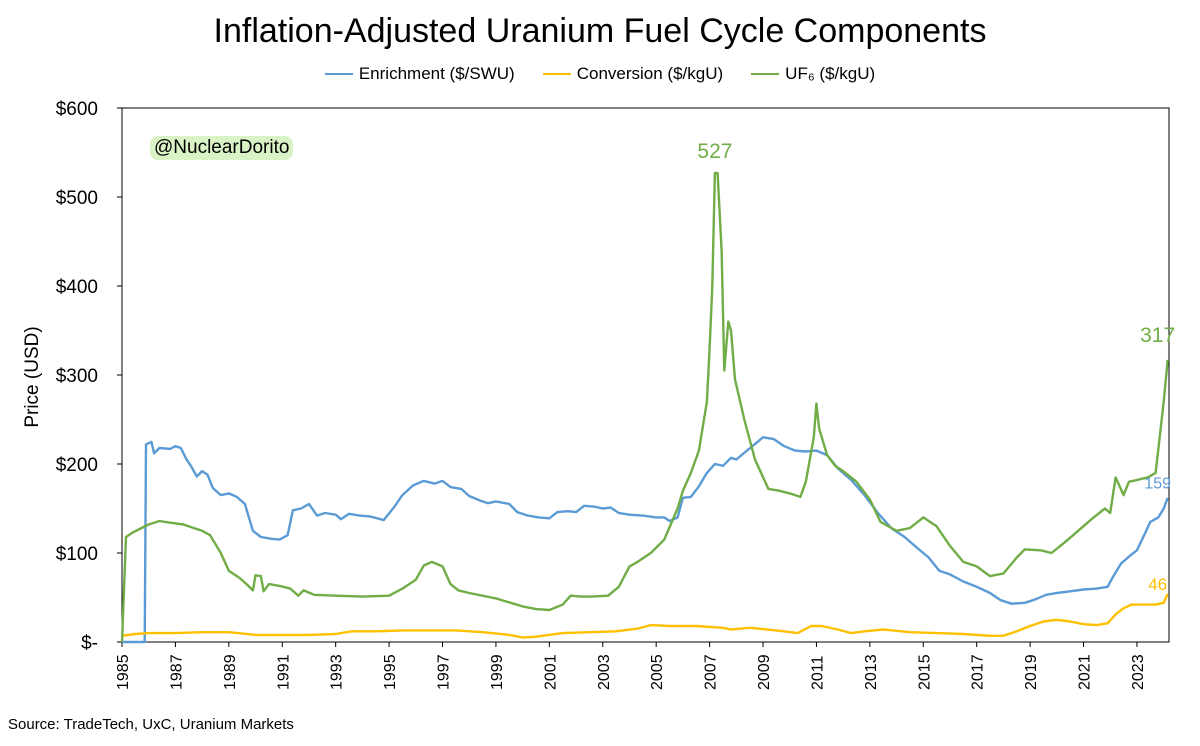 Image resolution: width=1200 pixels, height=746 pixels. I want to click on data-label: 527, so click(714, 151).